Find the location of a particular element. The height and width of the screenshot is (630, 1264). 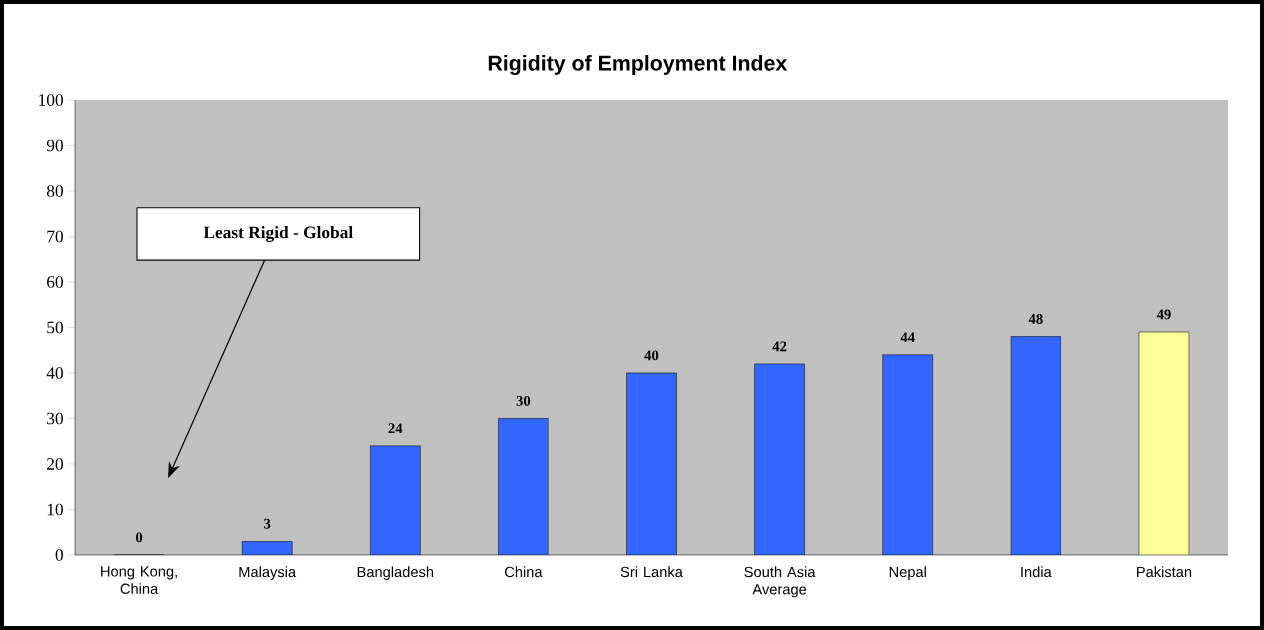

data-label: 30 is located at coordinates (523, 400).